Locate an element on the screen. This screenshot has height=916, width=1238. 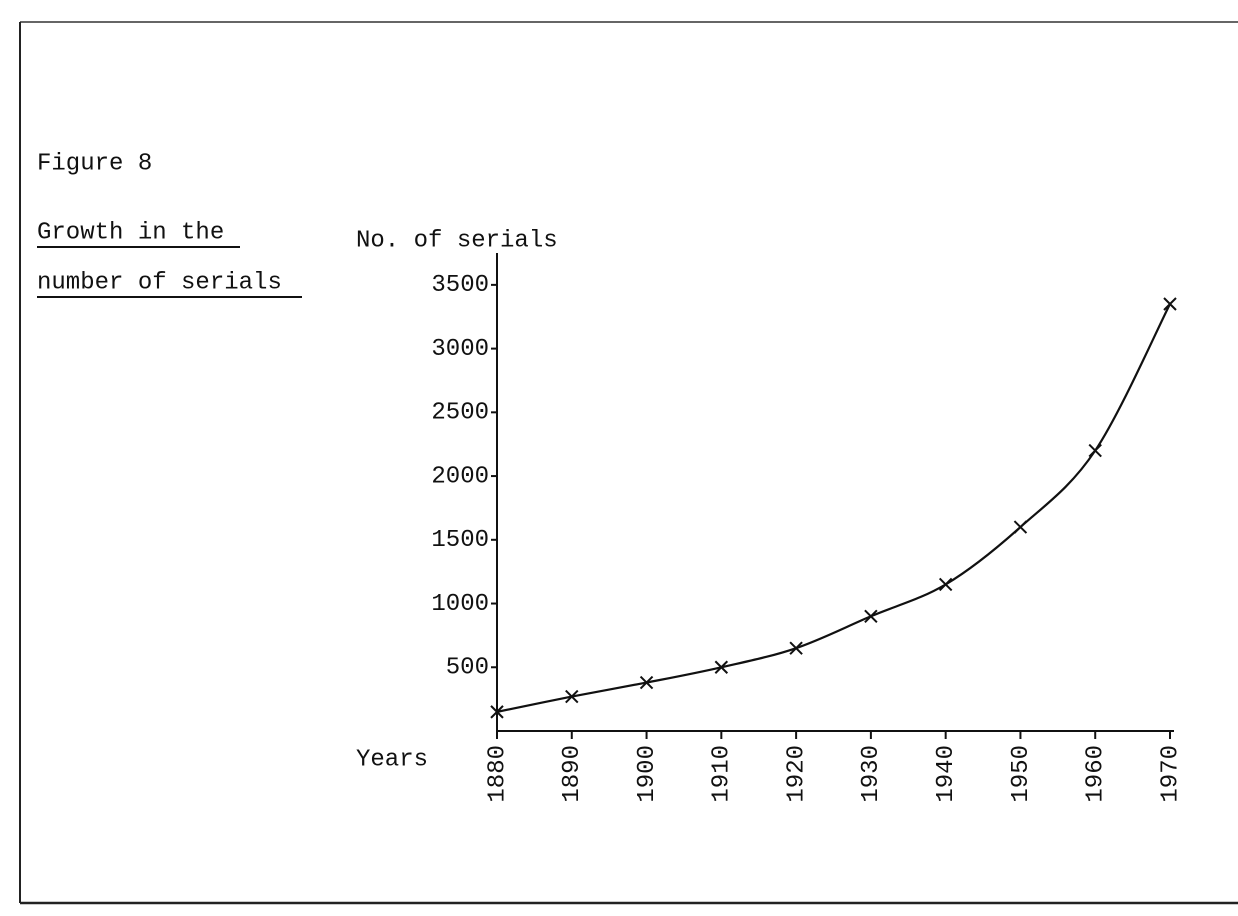
y-tick-label: 2500 is located at coordinates (460, 413).